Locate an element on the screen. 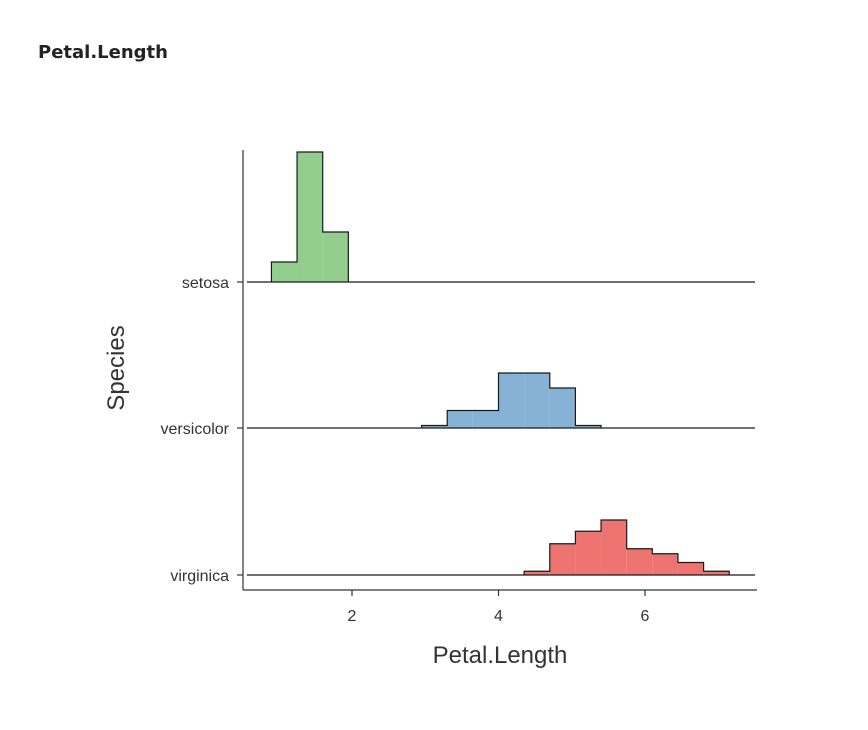 The image size is (868, 730). x-axis-title: Petal.Length is located at coordinates (500, 655).